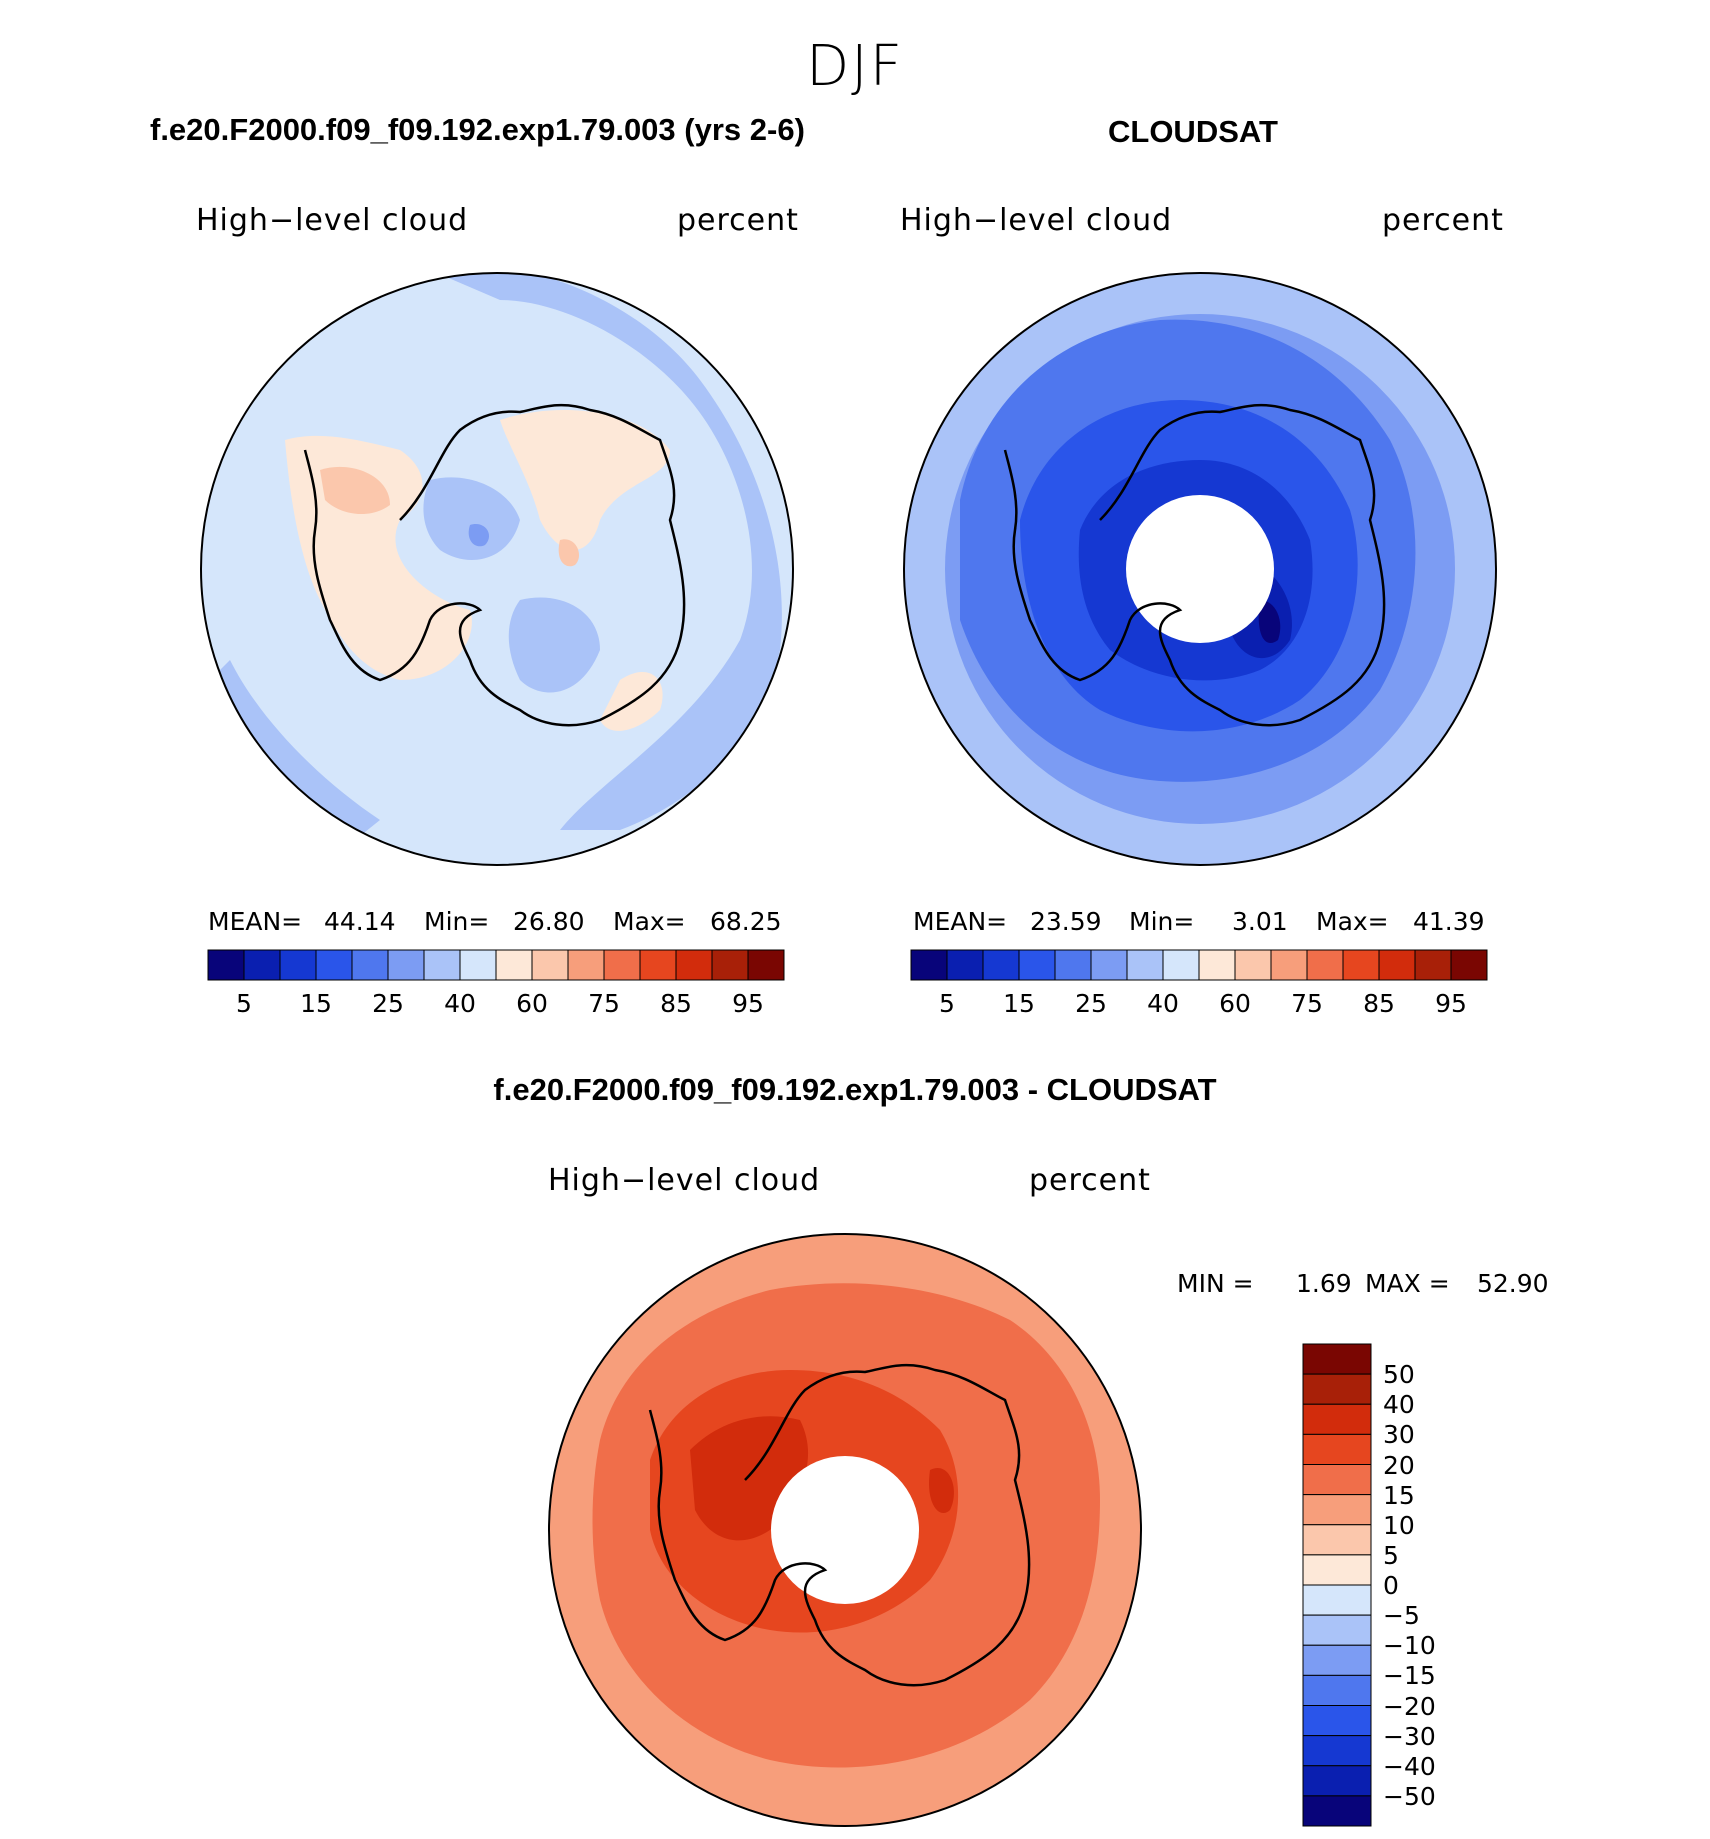  I want to click on colorbar-tick-label: 10, so click(1399, 1525).